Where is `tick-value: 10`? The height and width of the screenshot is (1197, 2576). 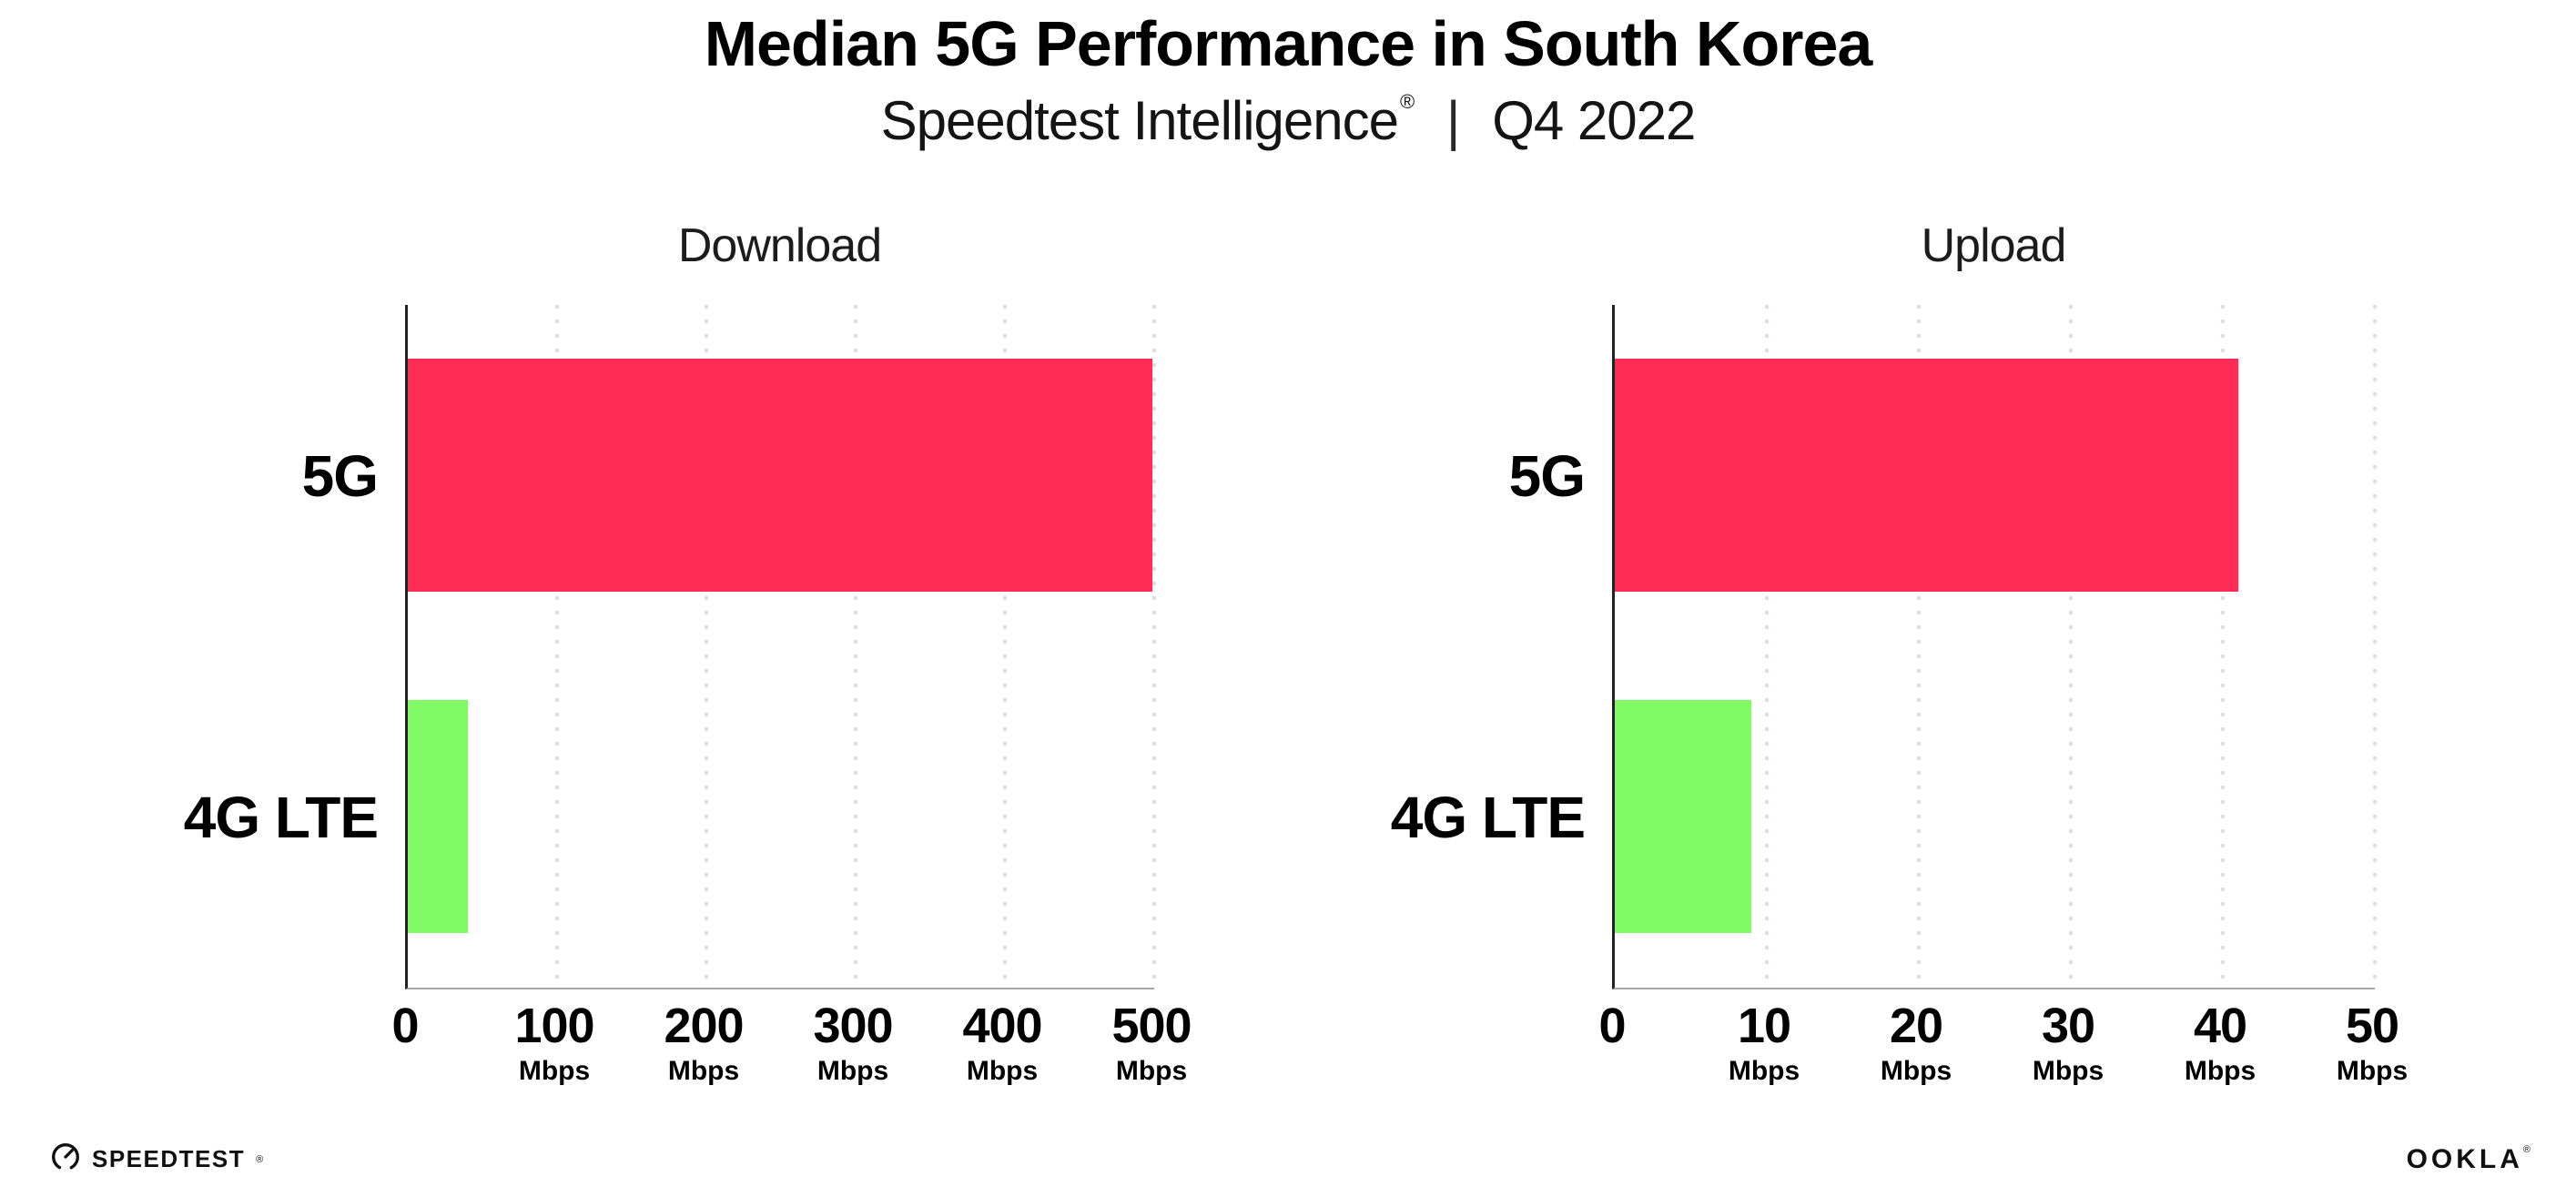 tick-value: 10 is located at coordinates (1764, 1026).